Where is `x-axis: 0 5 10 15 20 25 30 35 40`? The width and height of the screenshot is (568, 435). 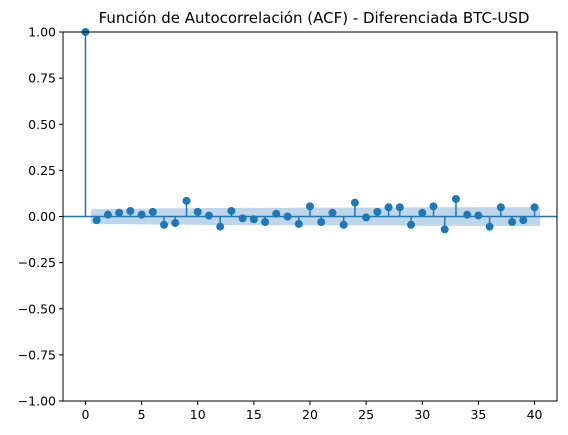 x-axis: 0 5 10 15 20 25 30 35 40 is located at coordinates (312, 411).